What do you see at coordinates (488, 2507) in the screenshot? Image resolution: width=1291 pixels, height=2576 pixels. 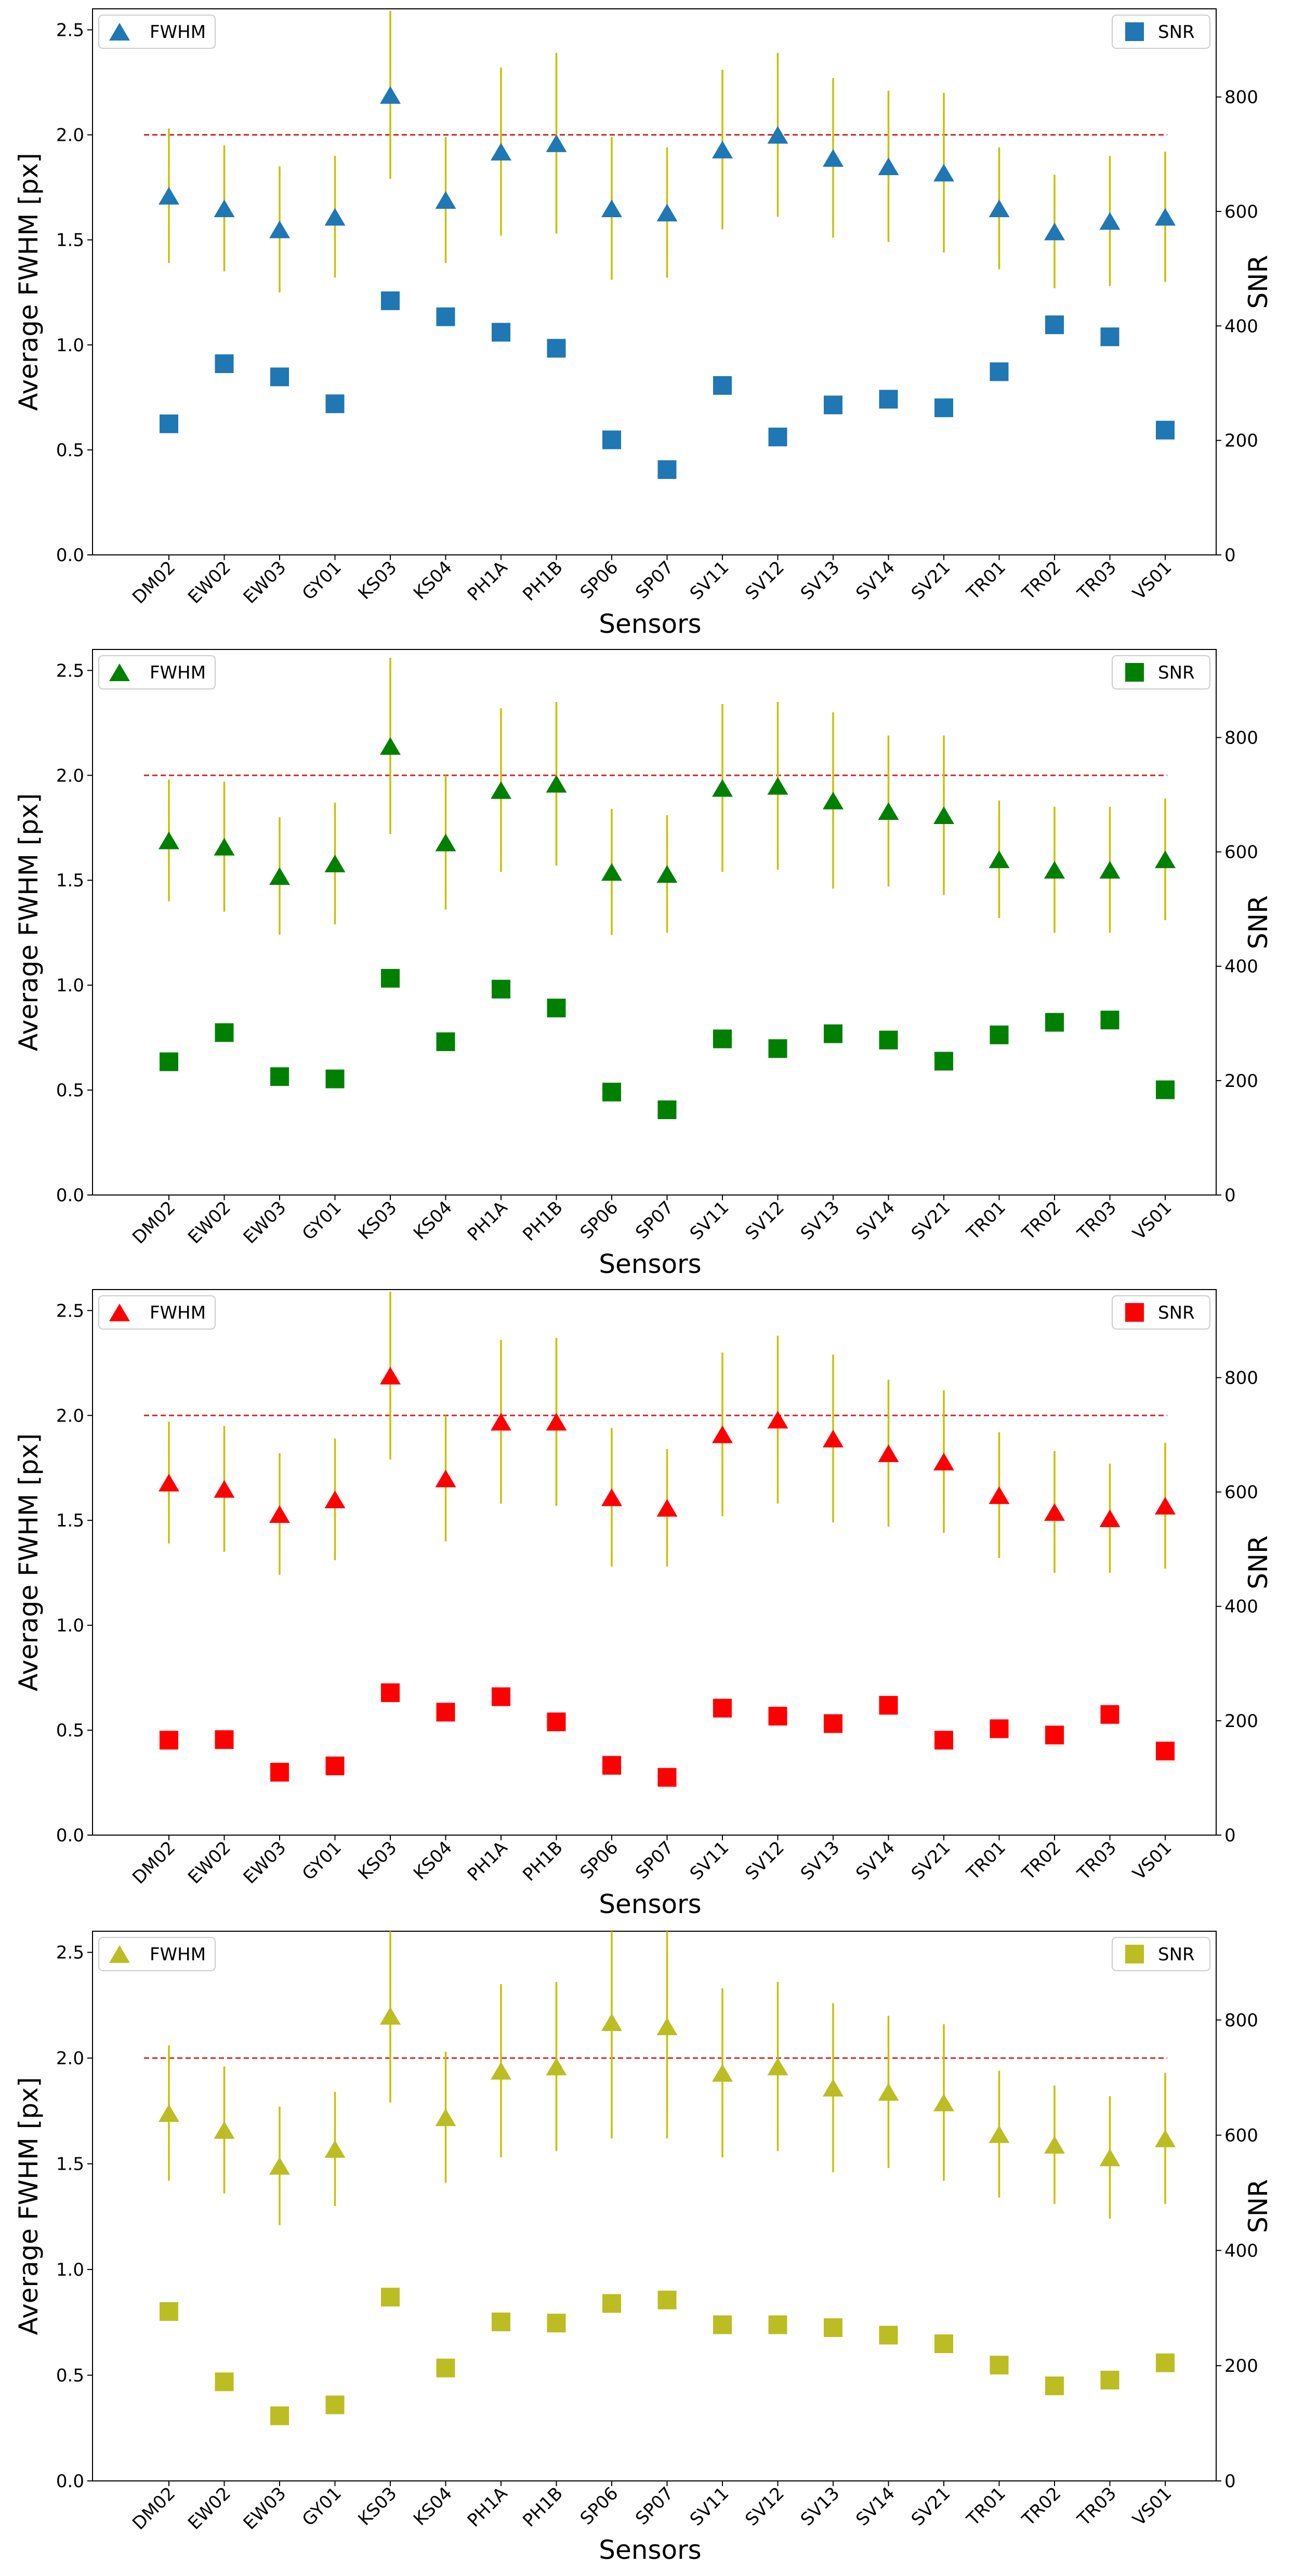 I see `x-tick-label: PH1A` at bounding box center [488, 2507].